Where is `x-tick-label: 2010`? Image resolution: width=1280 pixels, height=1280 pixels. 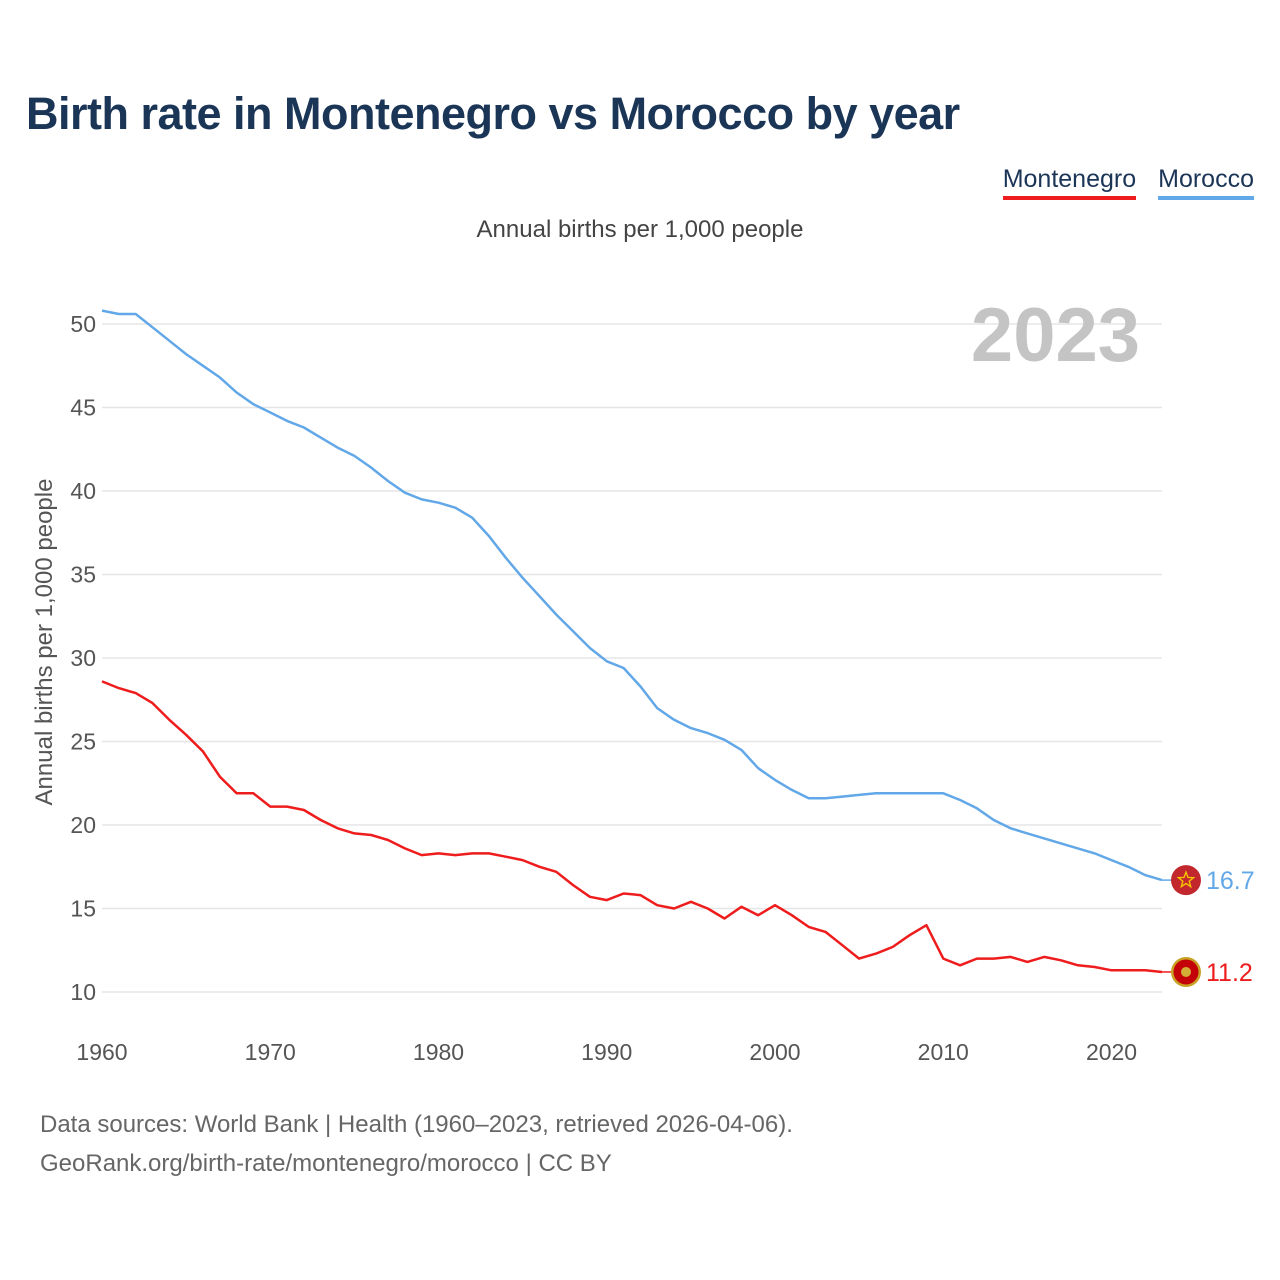 x-tick-label: 2010 is located at coordinates (943, 1052).